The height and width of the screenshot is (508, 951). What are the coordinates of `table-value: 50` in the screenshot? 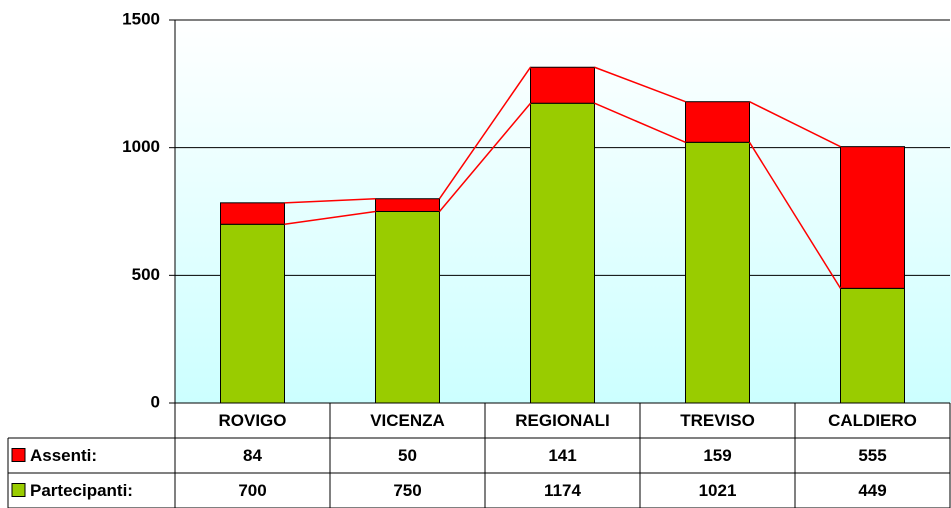 It's located at (407, 455).